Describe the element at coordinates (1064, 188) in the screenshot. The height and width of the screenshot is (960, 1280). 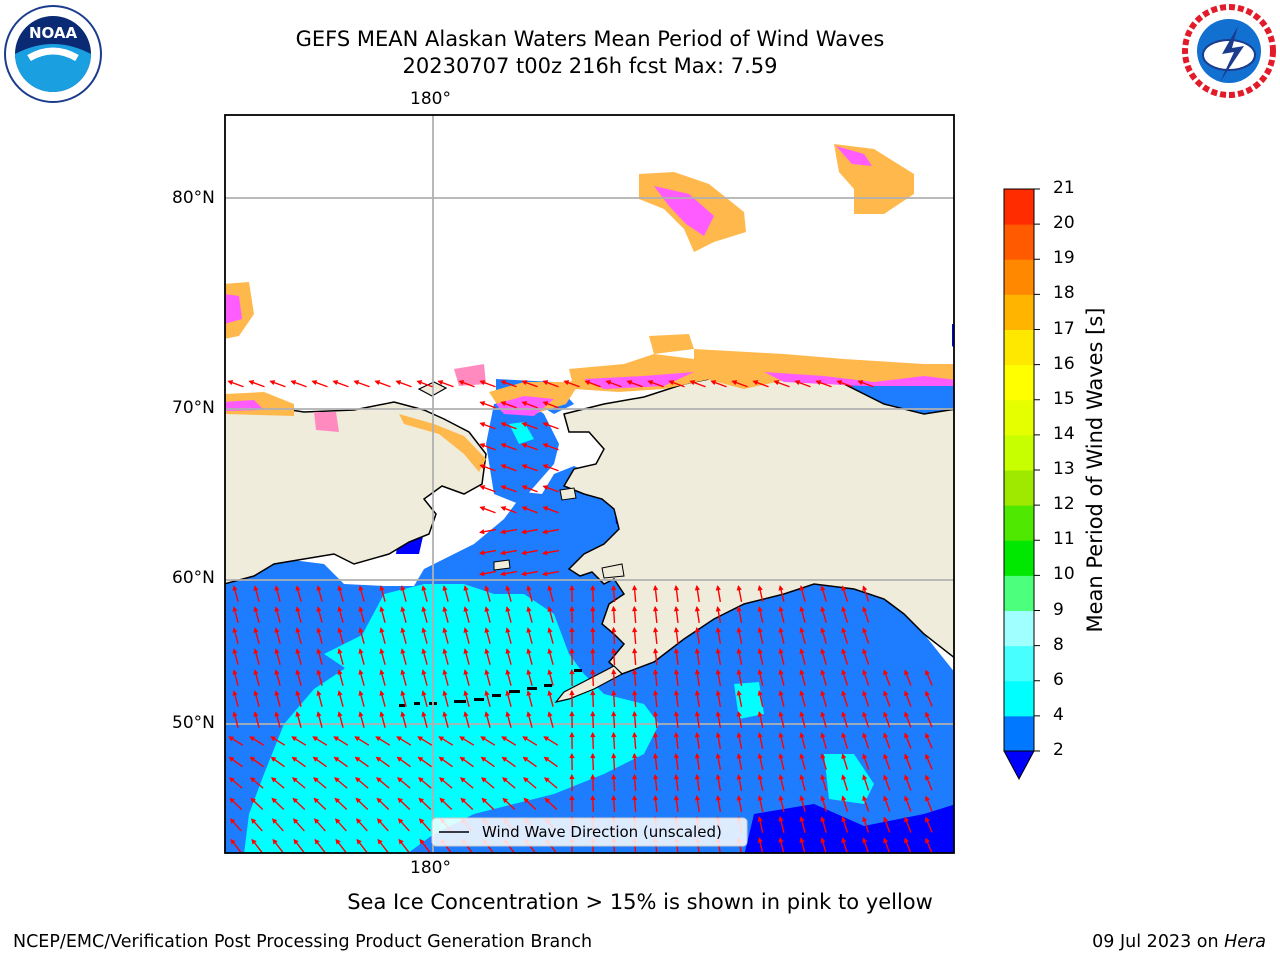
I see `colorbar-tick-label: 21` at that location.